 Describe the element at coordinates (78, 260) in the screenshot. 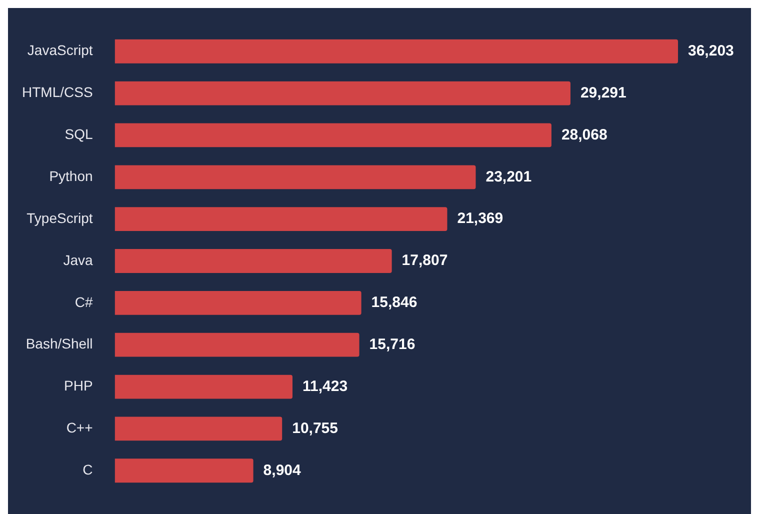

I see `y-tick-label: Java` at that location.